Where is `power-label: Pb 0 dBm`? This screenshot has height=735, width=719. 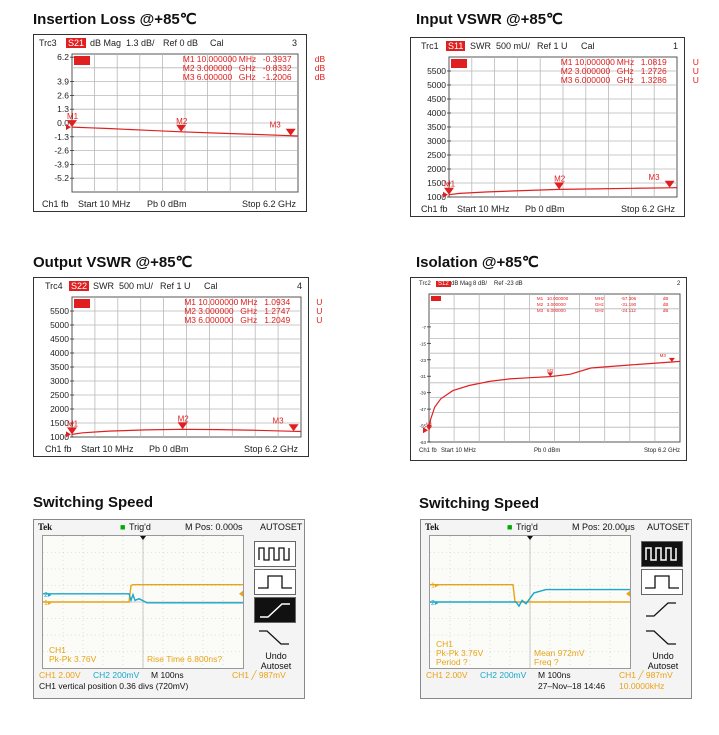 power-label: Pb 0 dBm is located at coordinates (167, 204).